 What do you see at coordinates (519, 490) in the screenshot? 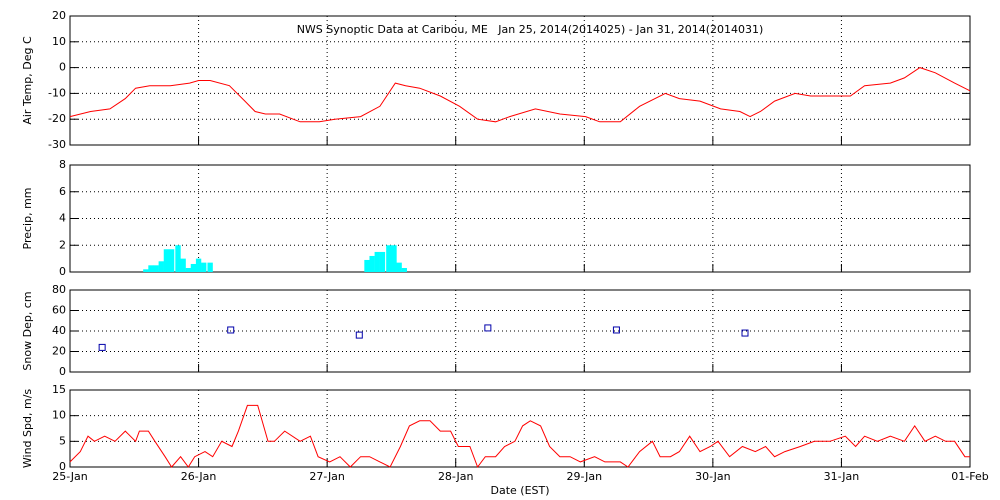
I see `x-axis-label: Date (EST)` at bounding box center [519, 490].